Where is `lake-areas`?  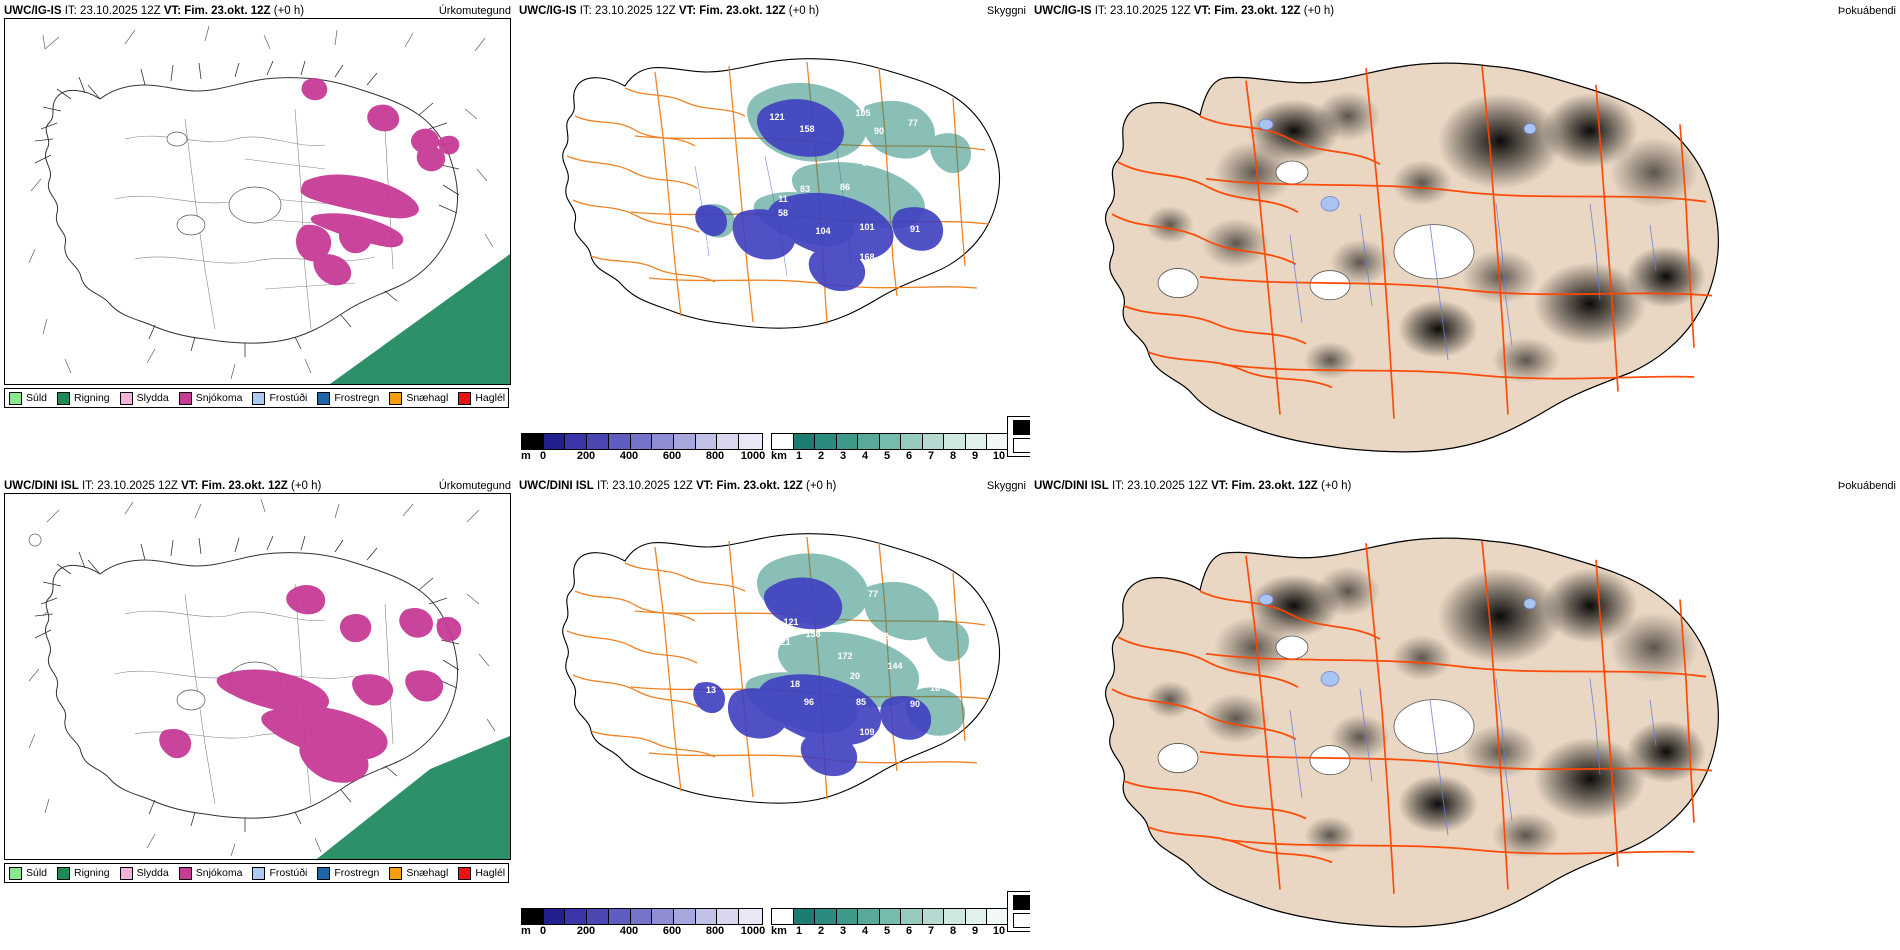
lake-areas is located at coordinates (1397, 640).